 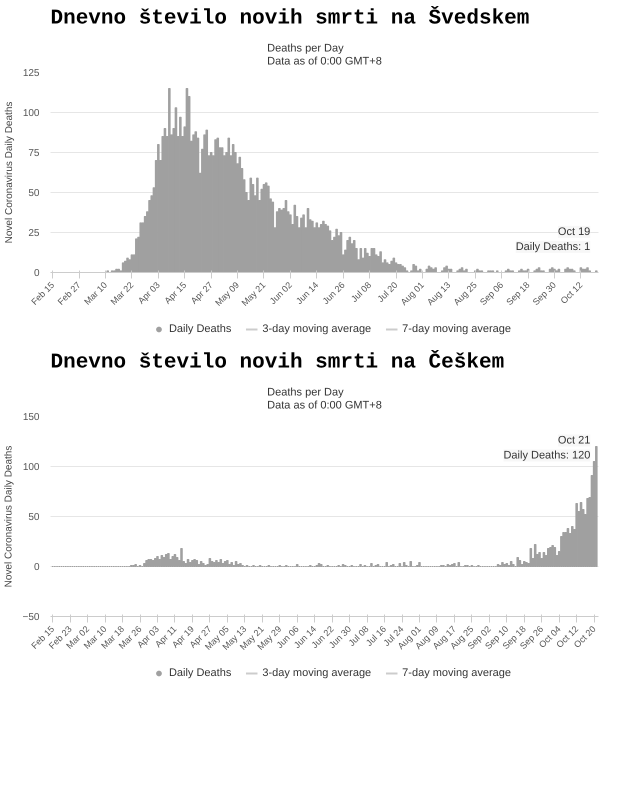 What do you see at coordinates (412, 294) in the screenshot?
I see `x-tick-label: Aug 01` at bounding box center [412, 294].